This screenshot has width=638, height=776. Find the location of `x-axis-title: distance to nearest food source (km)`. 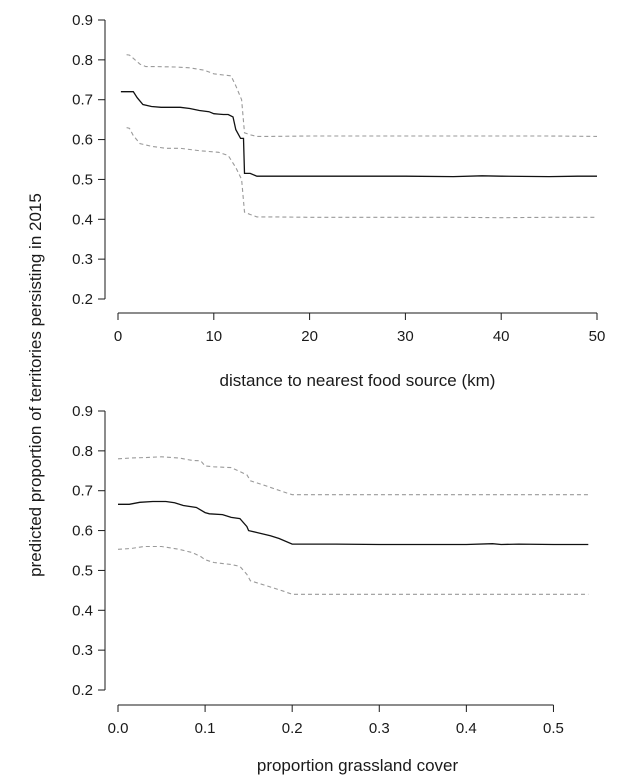

x-axis-title: distance to nearest food source (km) is located at coordinates (358, 380).